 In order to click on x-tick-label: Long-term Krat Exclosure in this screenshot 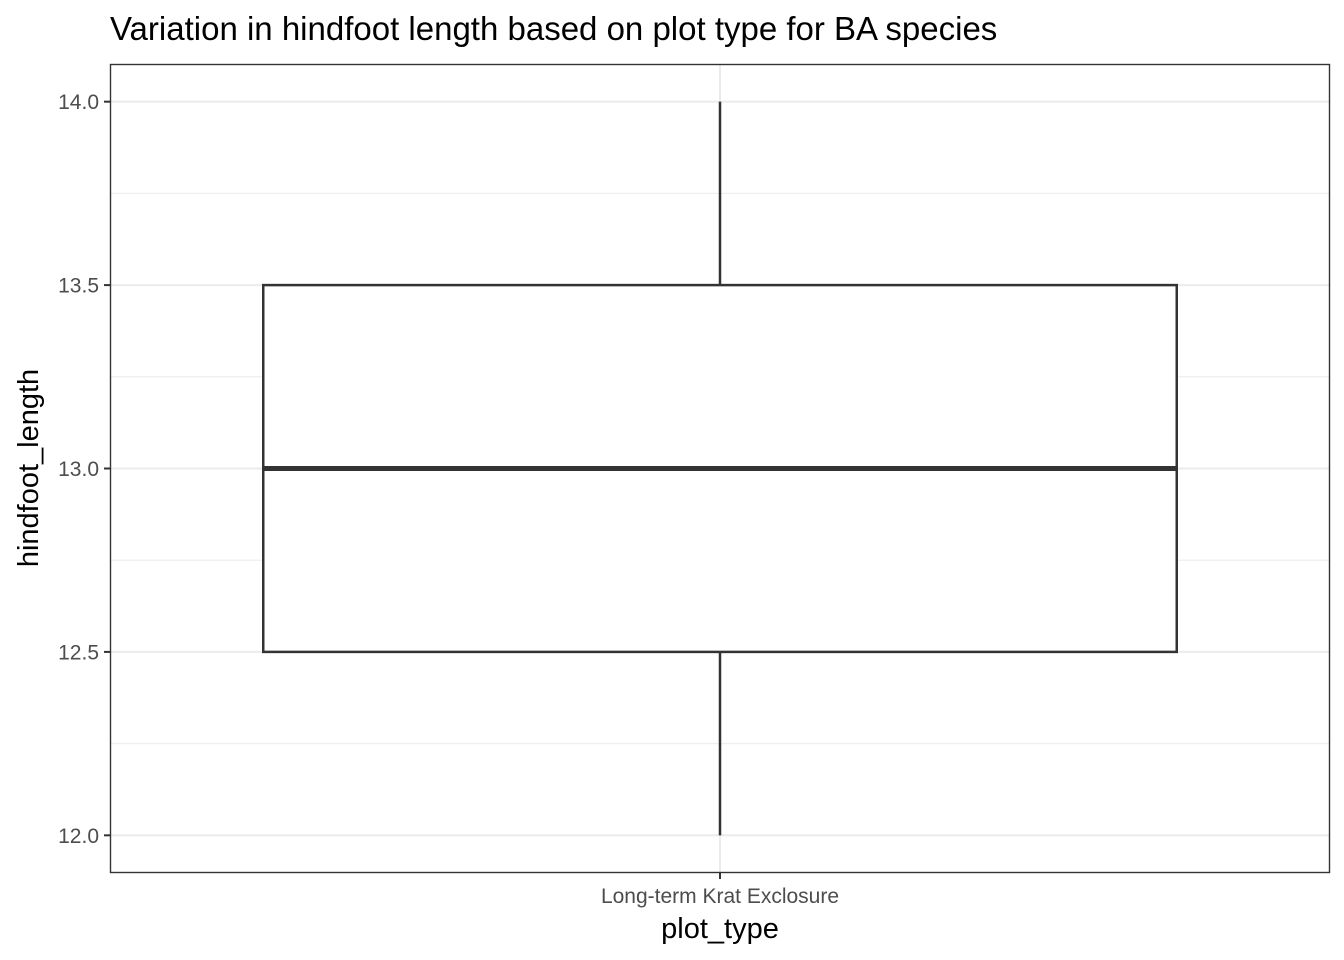, I will do `click(720, 896)`.